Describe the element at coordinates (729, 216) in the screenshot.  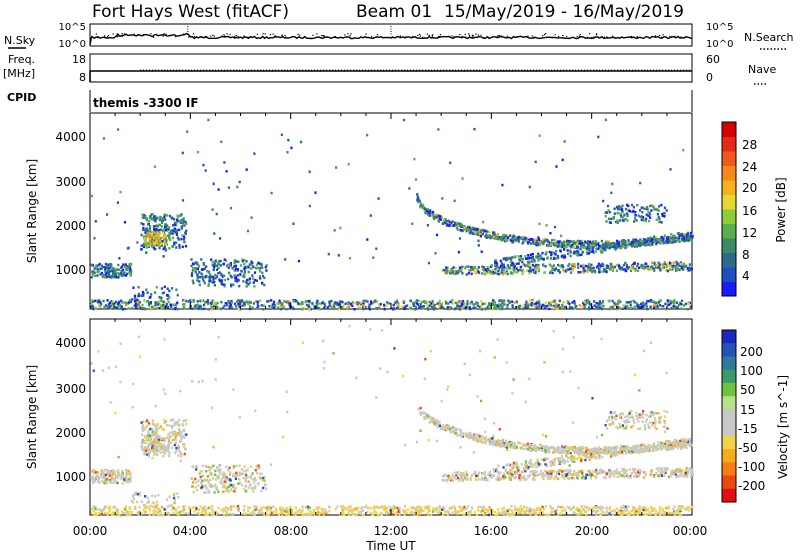
I see `power-colorbar-segment` at that location.